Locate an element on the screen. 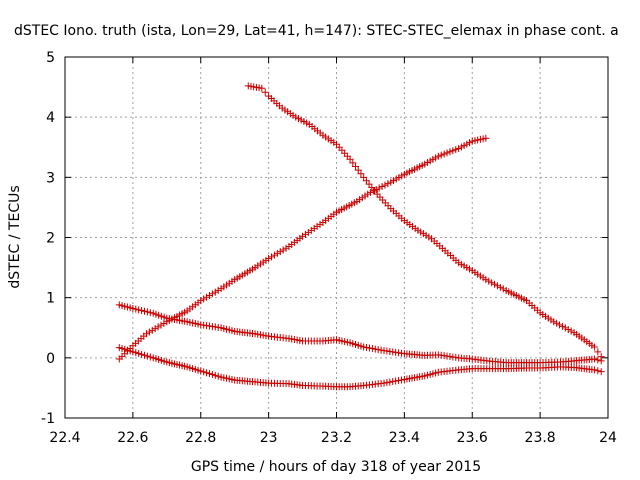 Image resolution: width=640 pixels, height=480 pixels. y-axis-label: dSTEC / TECUs is located at coordinates (15, 236).